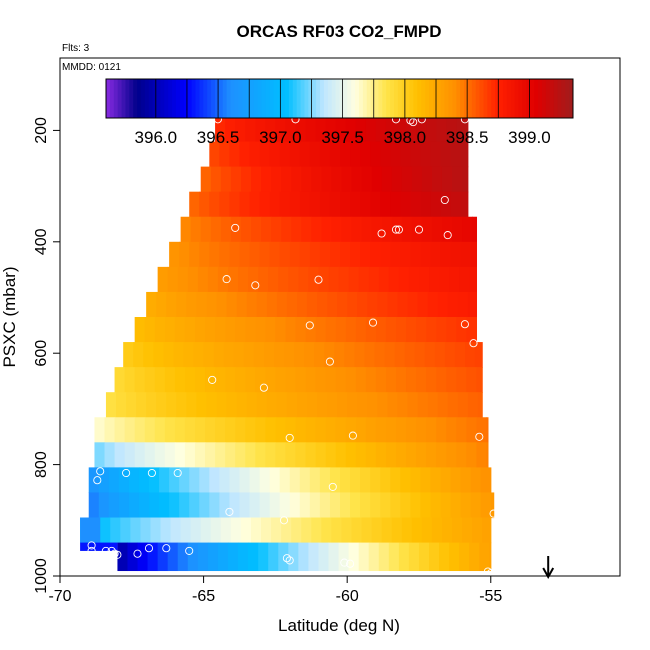 Image resolution: width=650 pixels, height=650 pixels. What do you see at coordinates (280, 137) in the screenshot?
I see `colorbar-tick-label: 397.0` at bounding box center [280, 137].